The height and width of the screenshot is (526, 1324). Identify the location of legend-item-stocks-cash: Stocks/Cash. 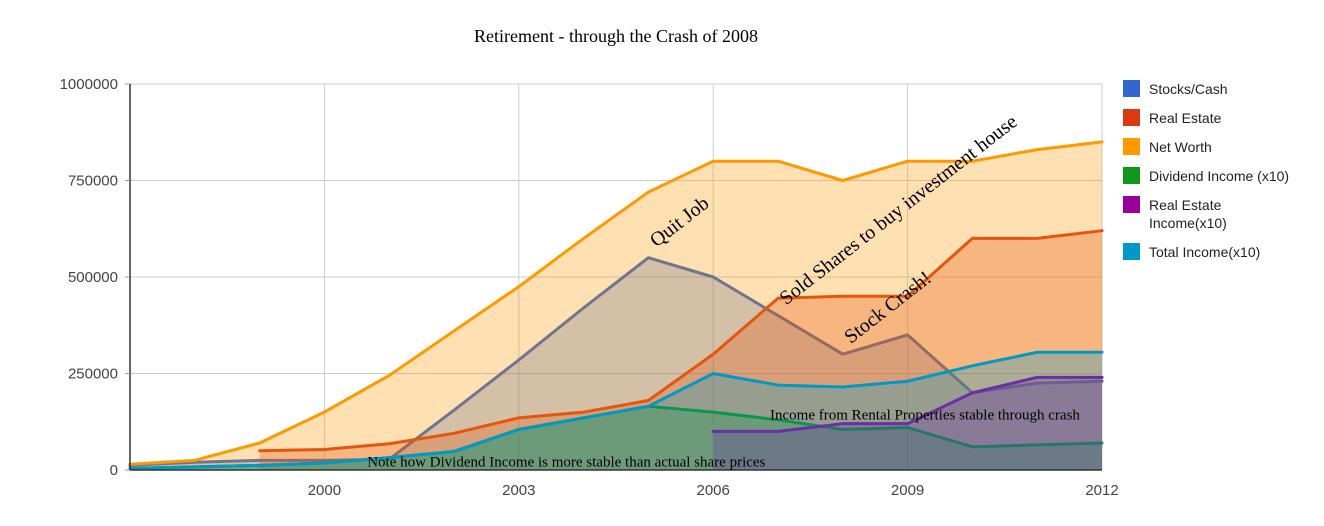
(1221, 89).